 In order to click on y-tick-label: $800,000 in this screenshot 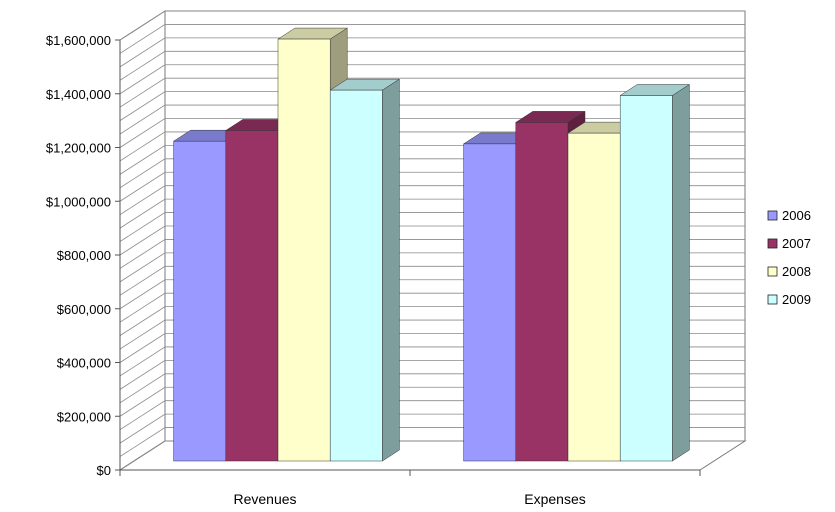, I will do `click(84, 255)`.